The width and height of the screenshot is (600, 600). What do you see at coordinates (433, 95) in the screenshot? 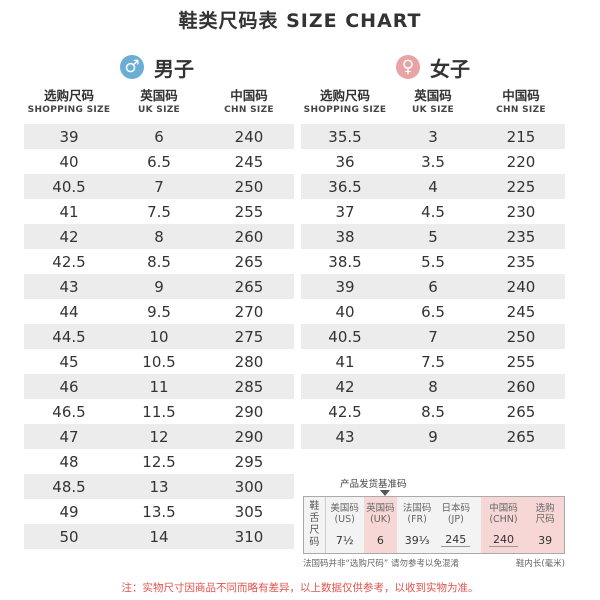
I see `header-cn: 英国码` at bounding box center [433, 95].